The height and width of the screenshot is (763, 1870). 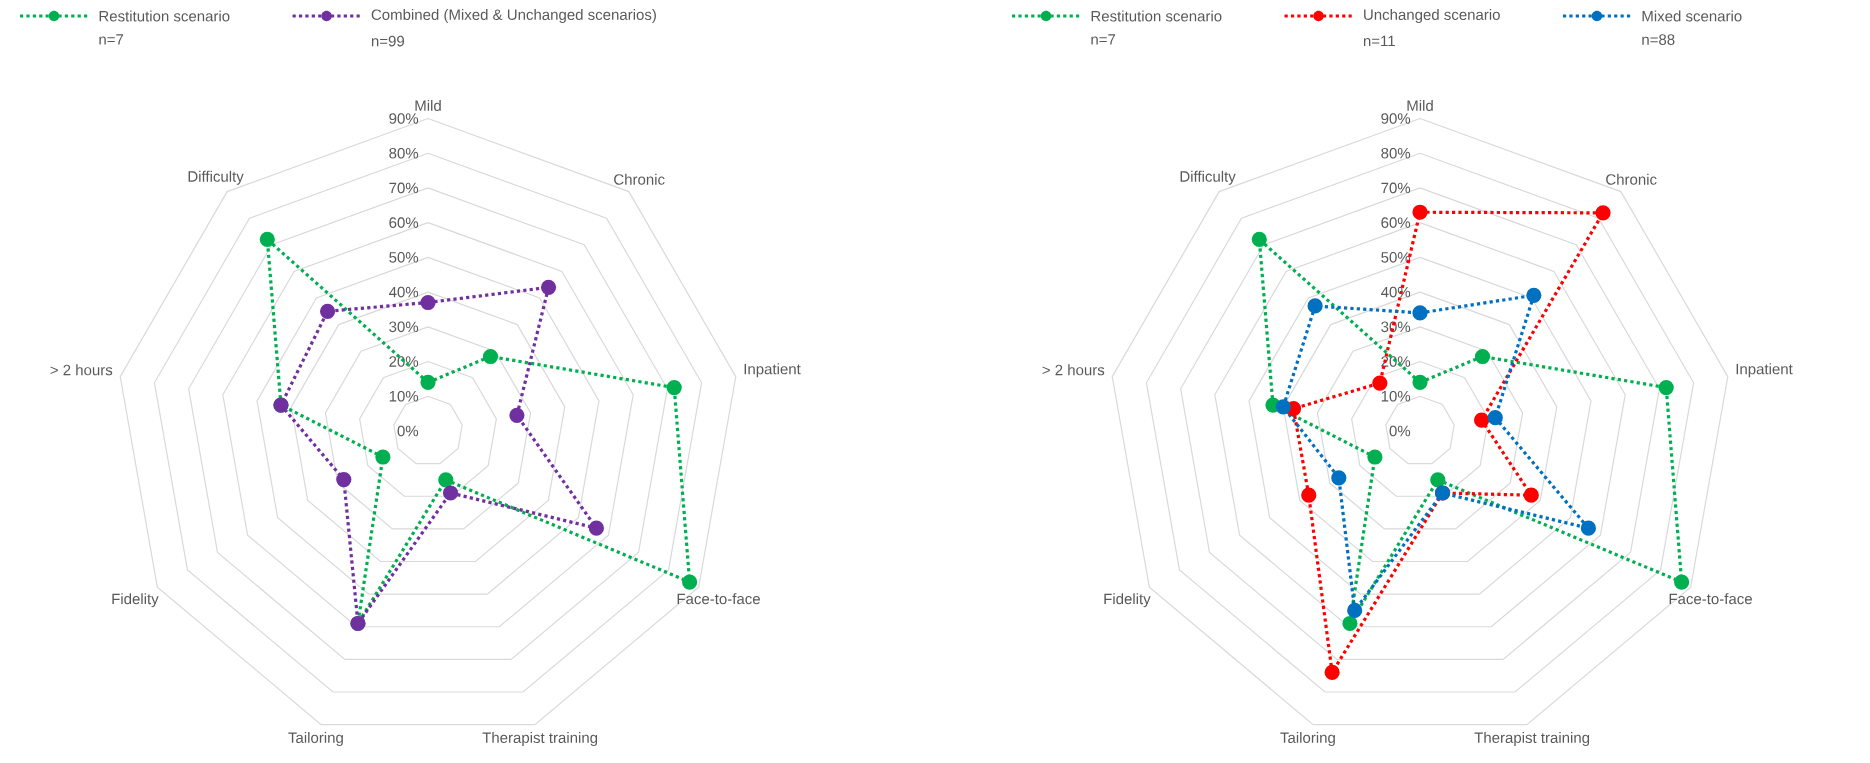 What do you see at coordinates (1692, 16) in the screenshot?
I see `legend-label: Mixed scenario` at bounding box center [1692, 16].